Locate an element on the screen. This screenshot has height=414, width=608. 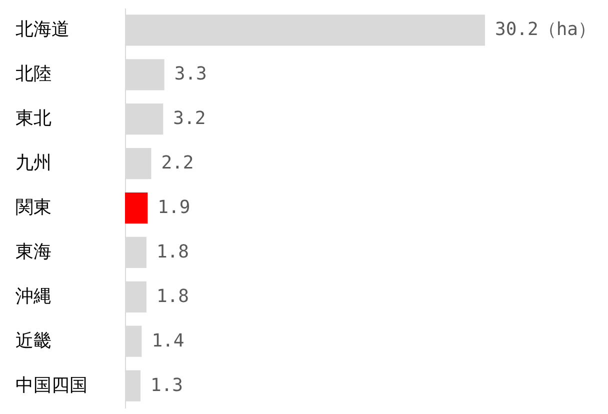
y-tick-label: 北海道 is located at coordinates (43, 29).